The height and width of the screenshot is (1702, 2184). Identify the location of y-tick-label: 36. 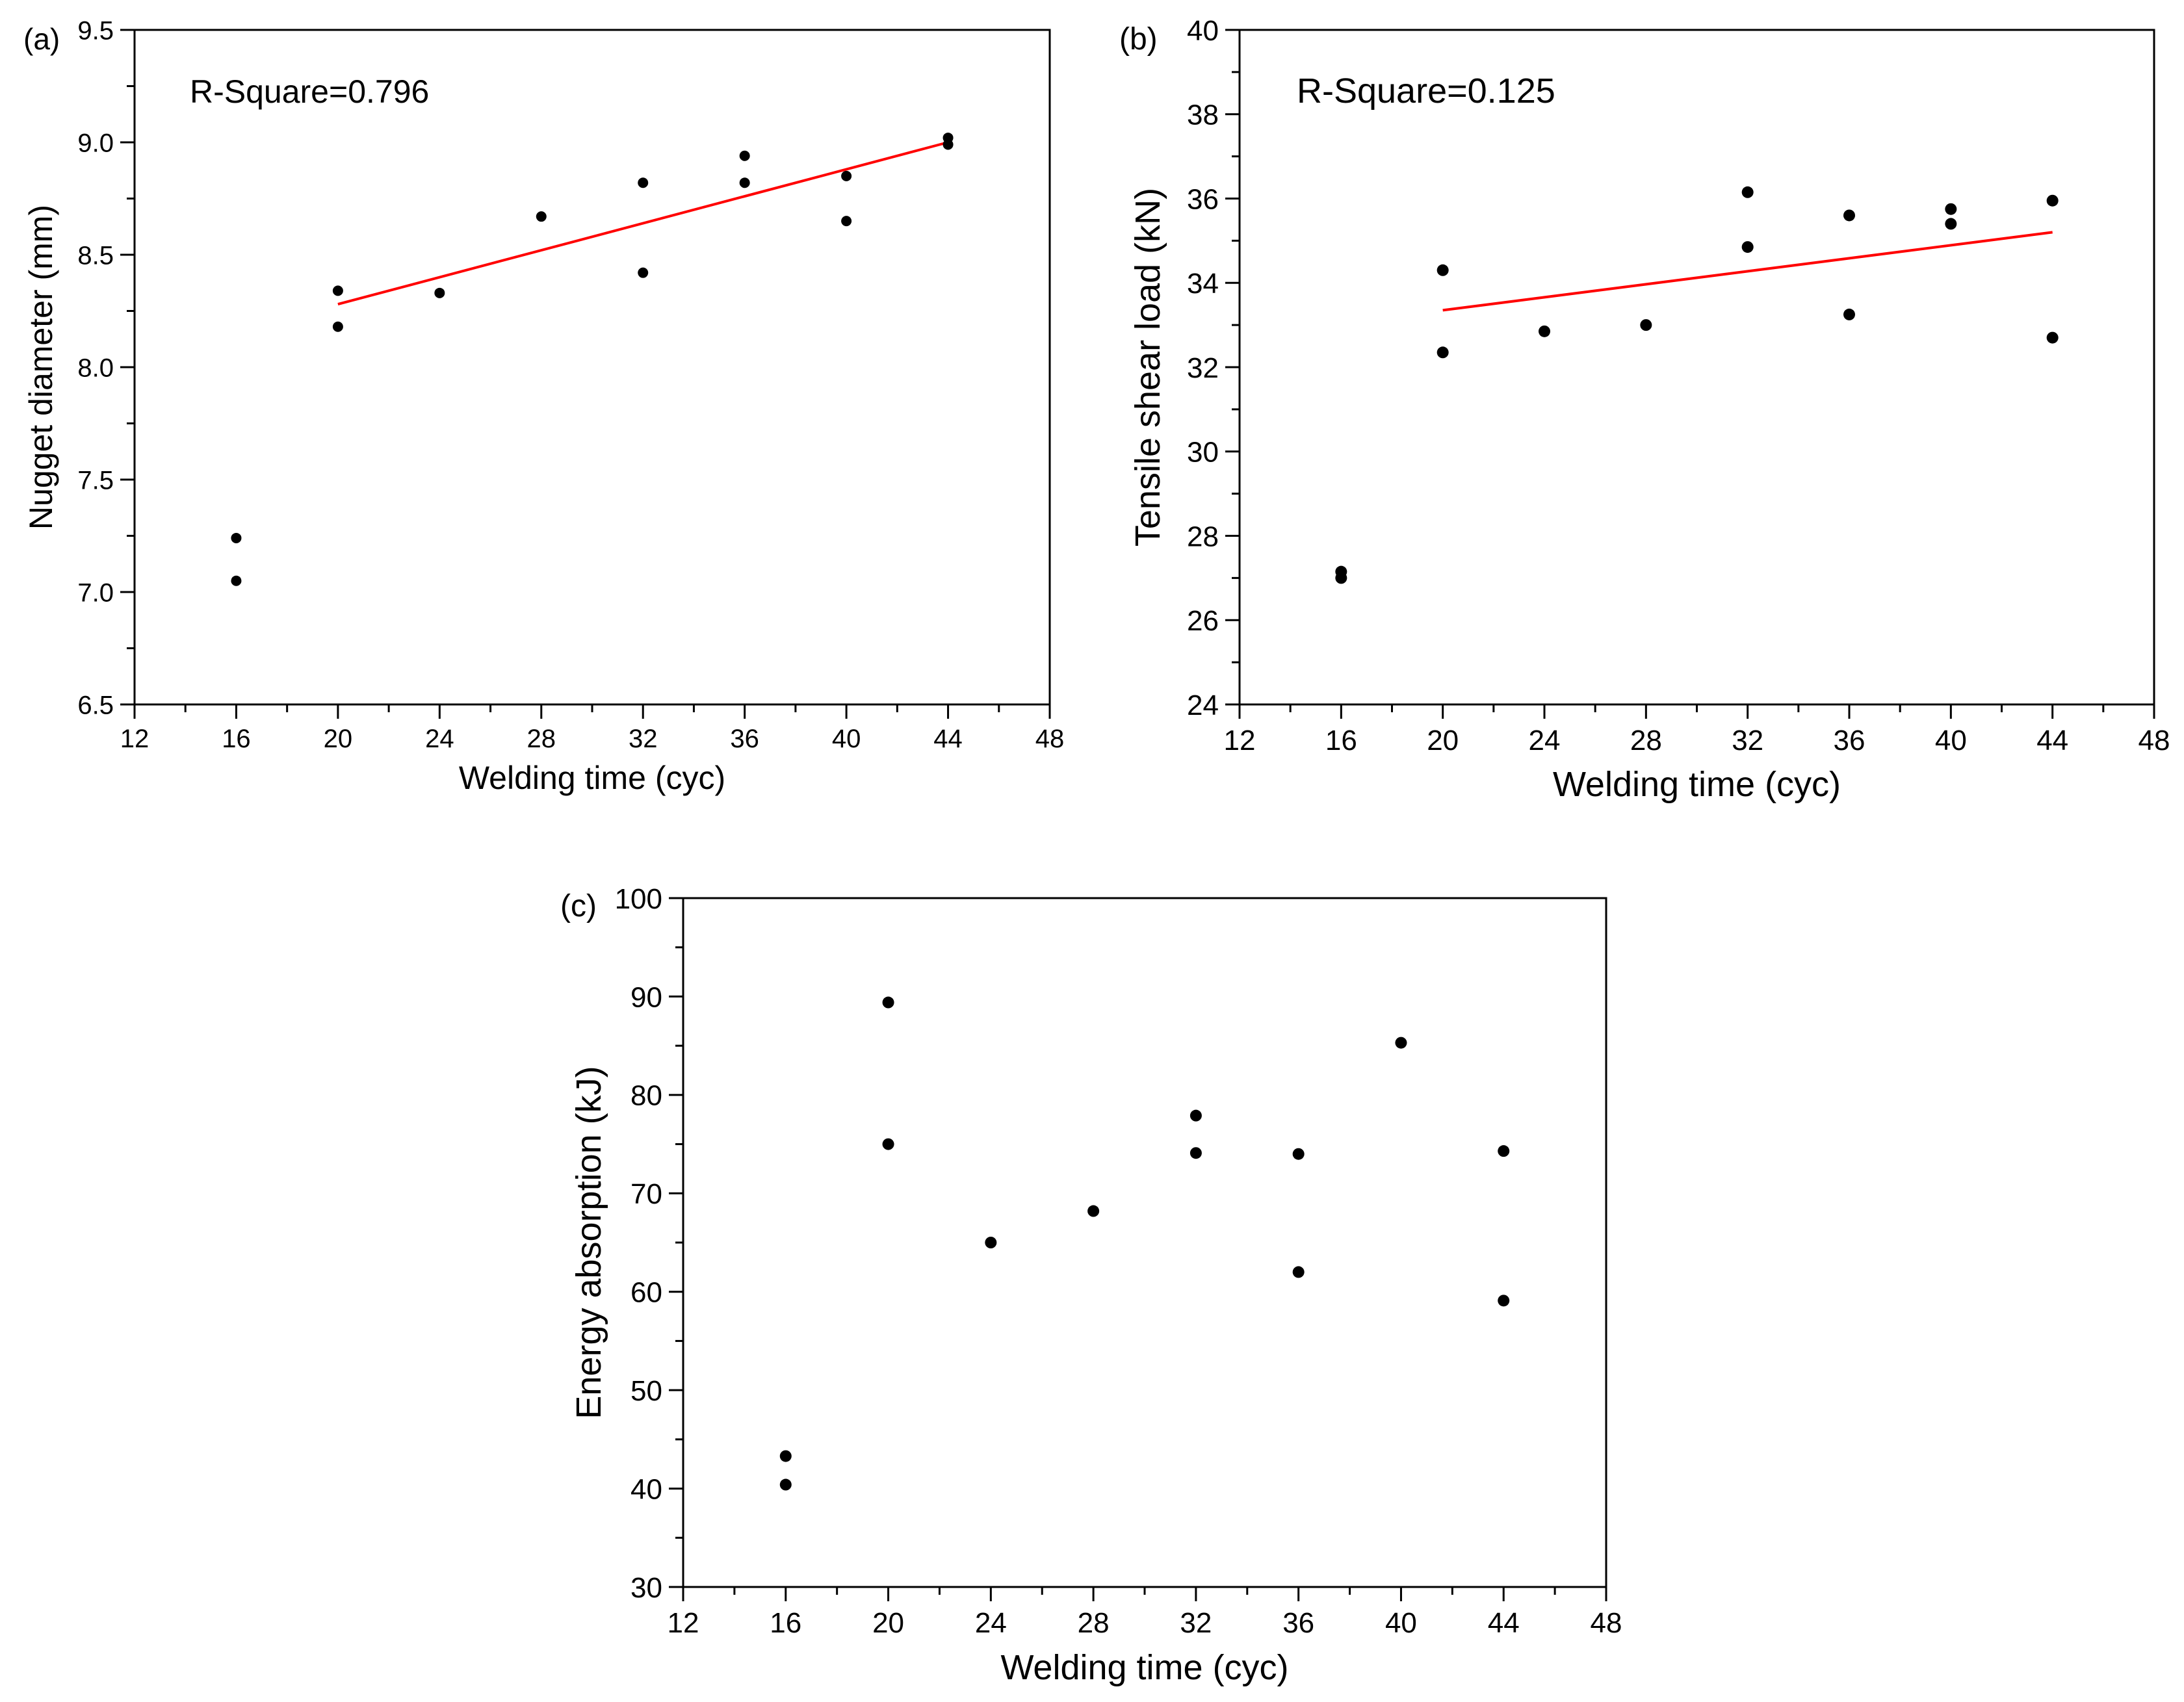
(1203, 199).